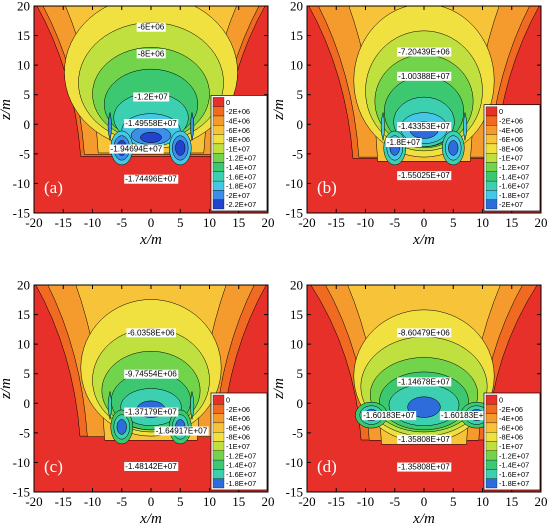  What do you see at coordinates (63, 501) in the screenshot?
I see `x-tick-label: -15` at bounding box center [63, 501].